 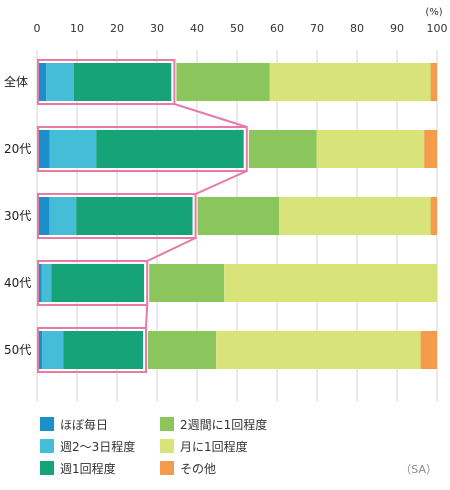 What do you see at coordinates (197, 28) in the screenshot?
I see `x-tick-label: 40` at bounding box center [197, 28].